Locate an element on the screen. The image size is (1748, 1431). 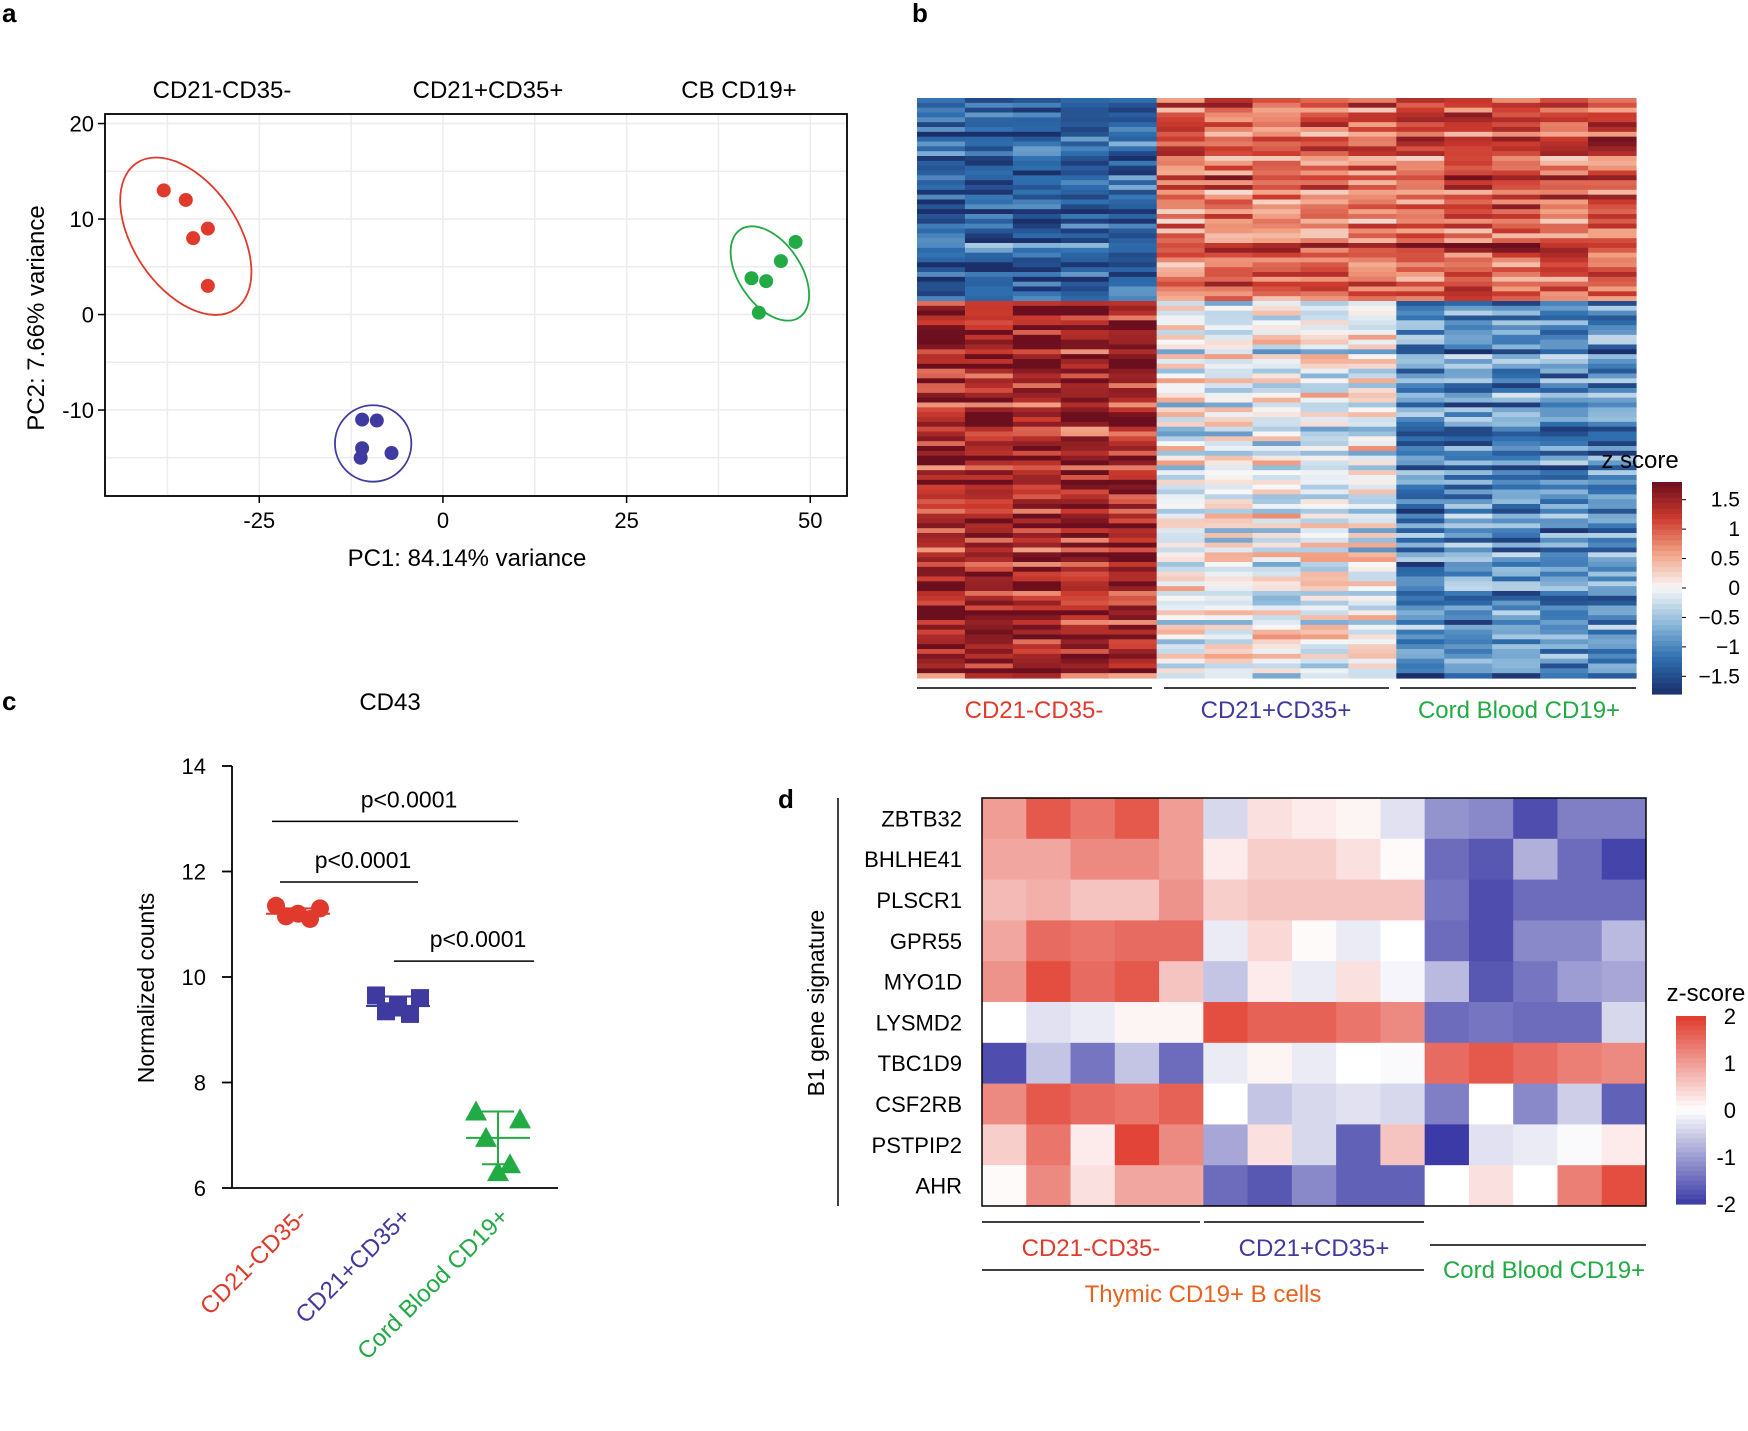
pca-x-tick-labels: -25 0 25 50 is located at coordinates (532, 520).